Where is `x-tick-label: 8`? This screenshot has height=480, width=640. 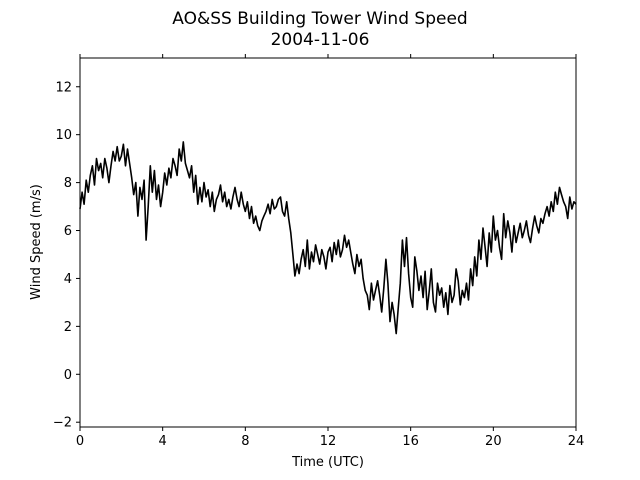 x-tick-label: 8 is located at coordinates (245, 441).